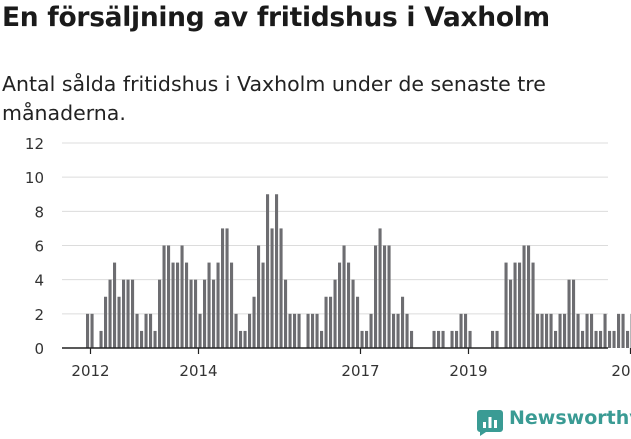 The image size is (631, 439). Describe the element at coordinates (490, 423) in the screenshot. I see `newsworthy-logo-icon` at that location.